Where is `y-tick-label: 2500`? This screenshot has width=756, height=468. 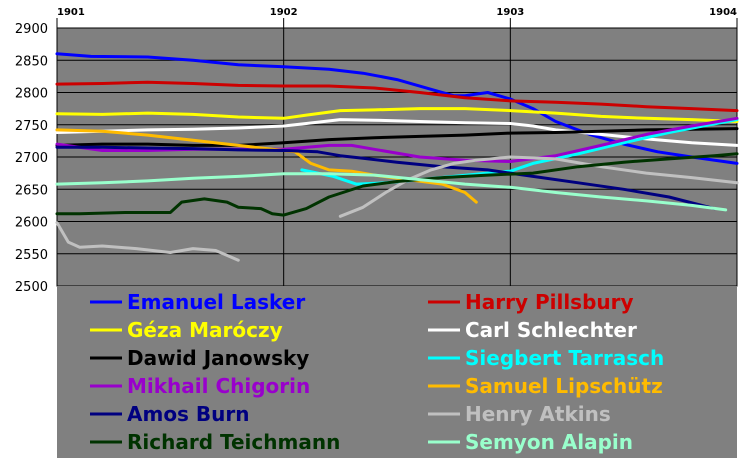 y-tick-label: 2500 is located at coordinates (31, 287).